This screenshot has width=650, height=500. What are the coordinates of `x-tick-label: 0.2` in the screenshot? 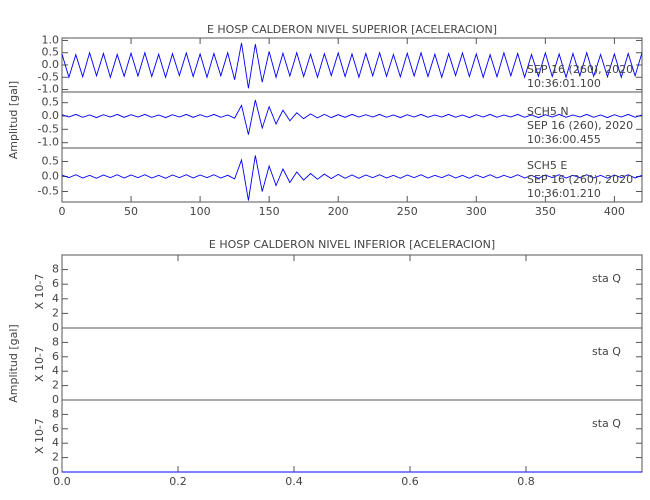 It's located at (178, 481).